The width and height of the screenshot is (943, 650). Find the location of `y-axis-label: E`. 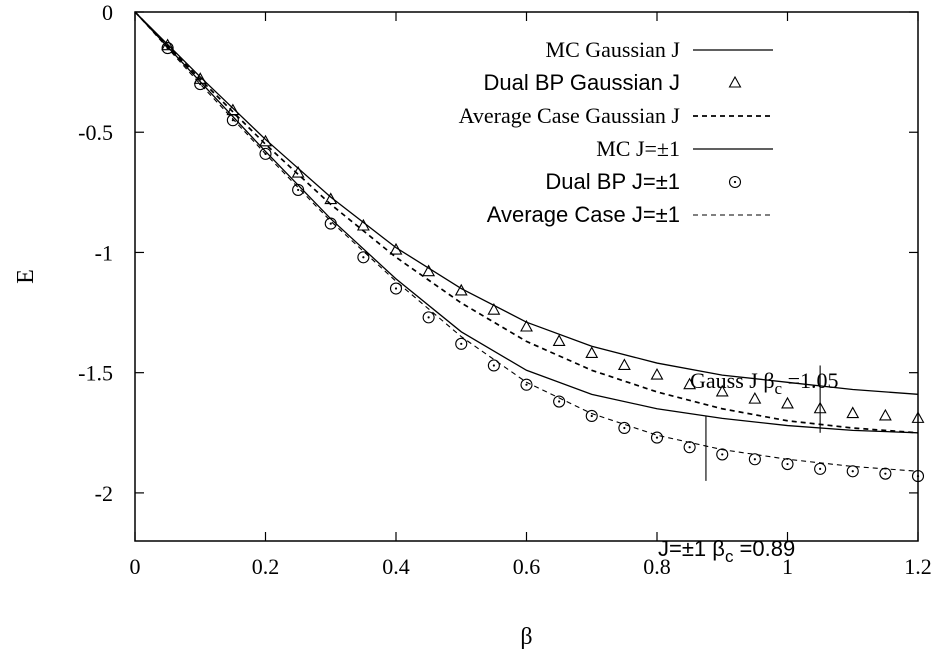

y-axis-label: E is located at coordinates (26, 276).